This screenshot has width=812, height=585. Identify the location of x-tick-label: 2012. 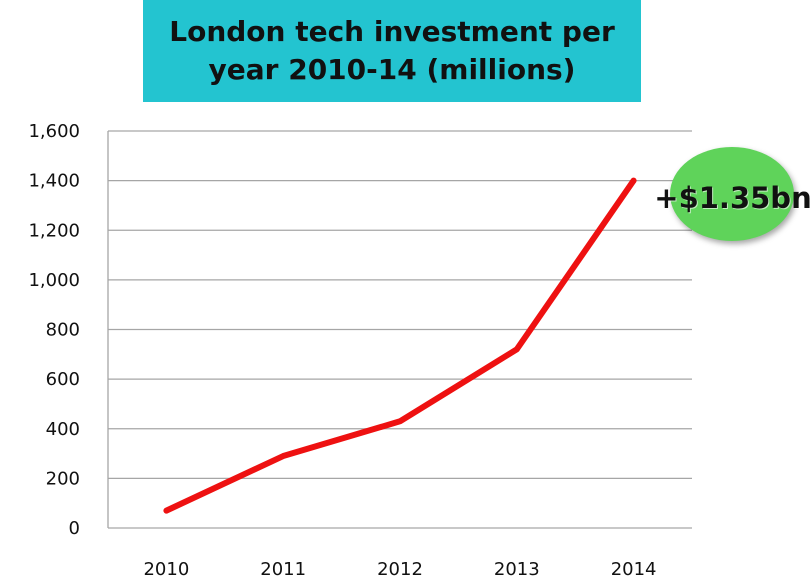
(400, 569).